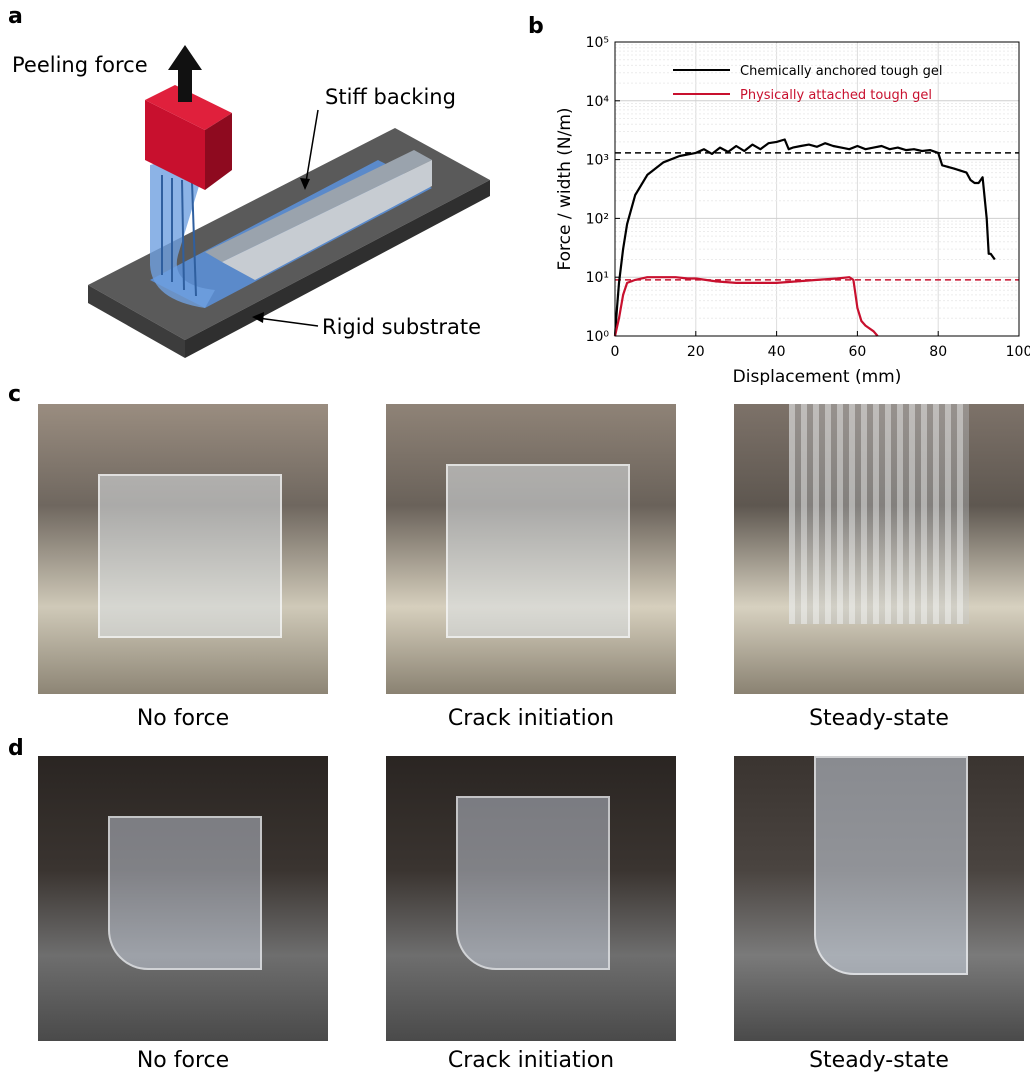 This screenshot has height=1077, width=1033. Describe the element at coordinates (817, 216) in the screenshot. I see `chart-reference-lines` at that location.